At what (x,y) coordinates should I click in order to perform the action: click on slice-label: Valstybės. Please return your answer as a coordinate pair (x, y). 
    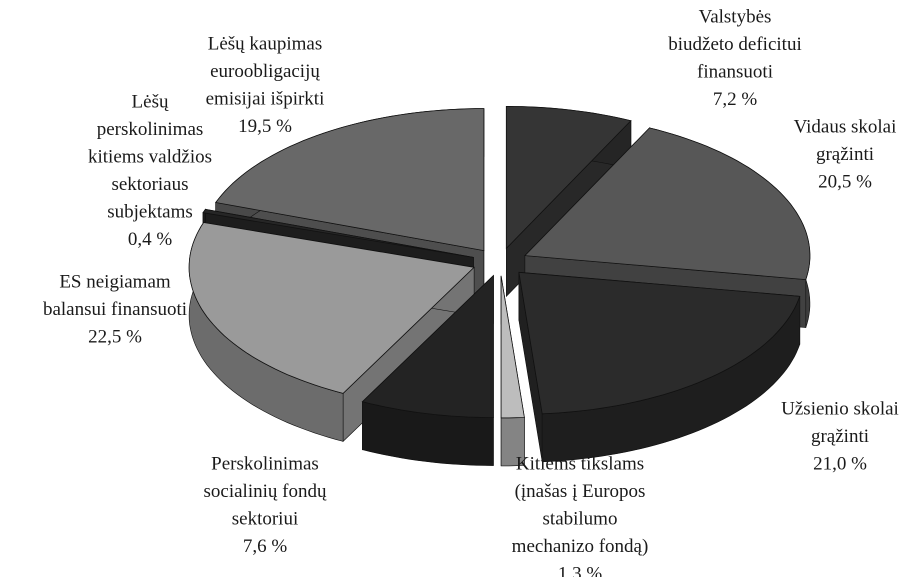
    Looking at the image, I should click on (735, 16).